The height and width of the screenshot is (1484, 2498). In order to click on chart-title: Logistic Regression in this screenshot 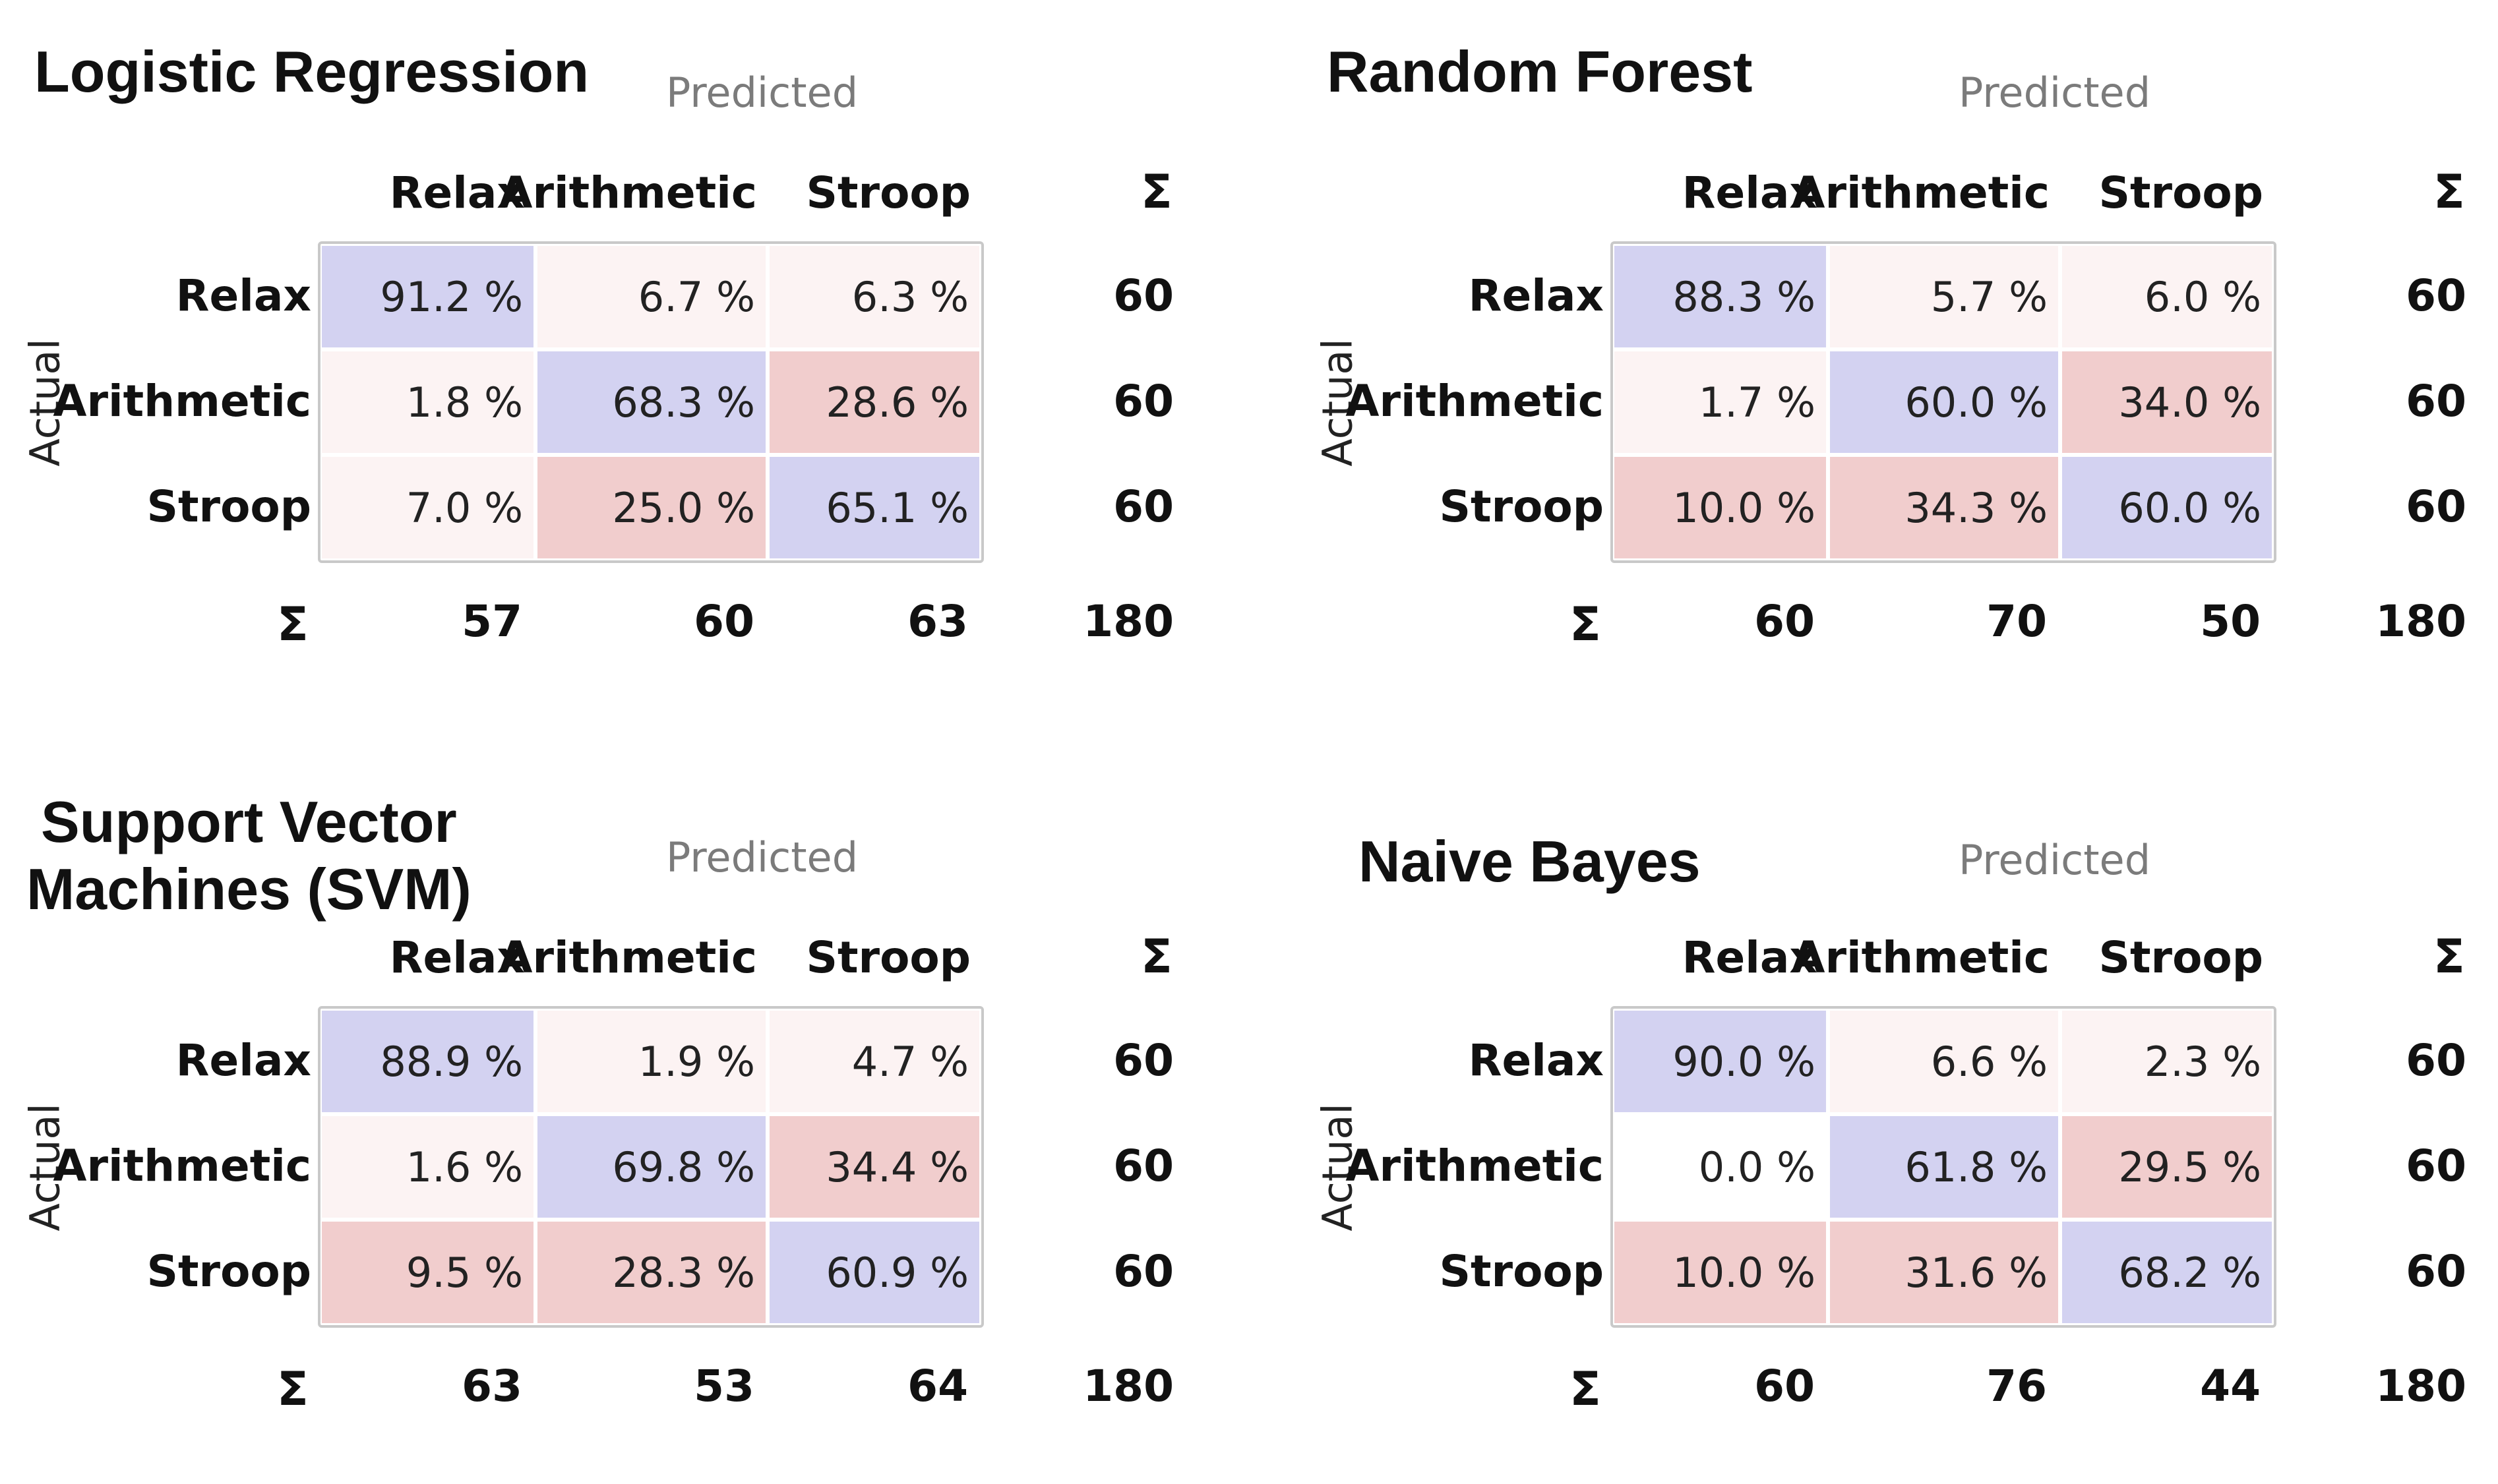, I will do `click(312, 72)`.